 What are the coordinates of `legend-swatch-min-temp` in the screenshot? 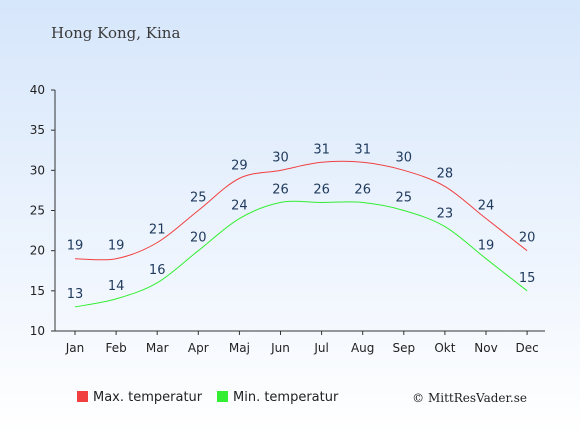 It's located at (222, 396).